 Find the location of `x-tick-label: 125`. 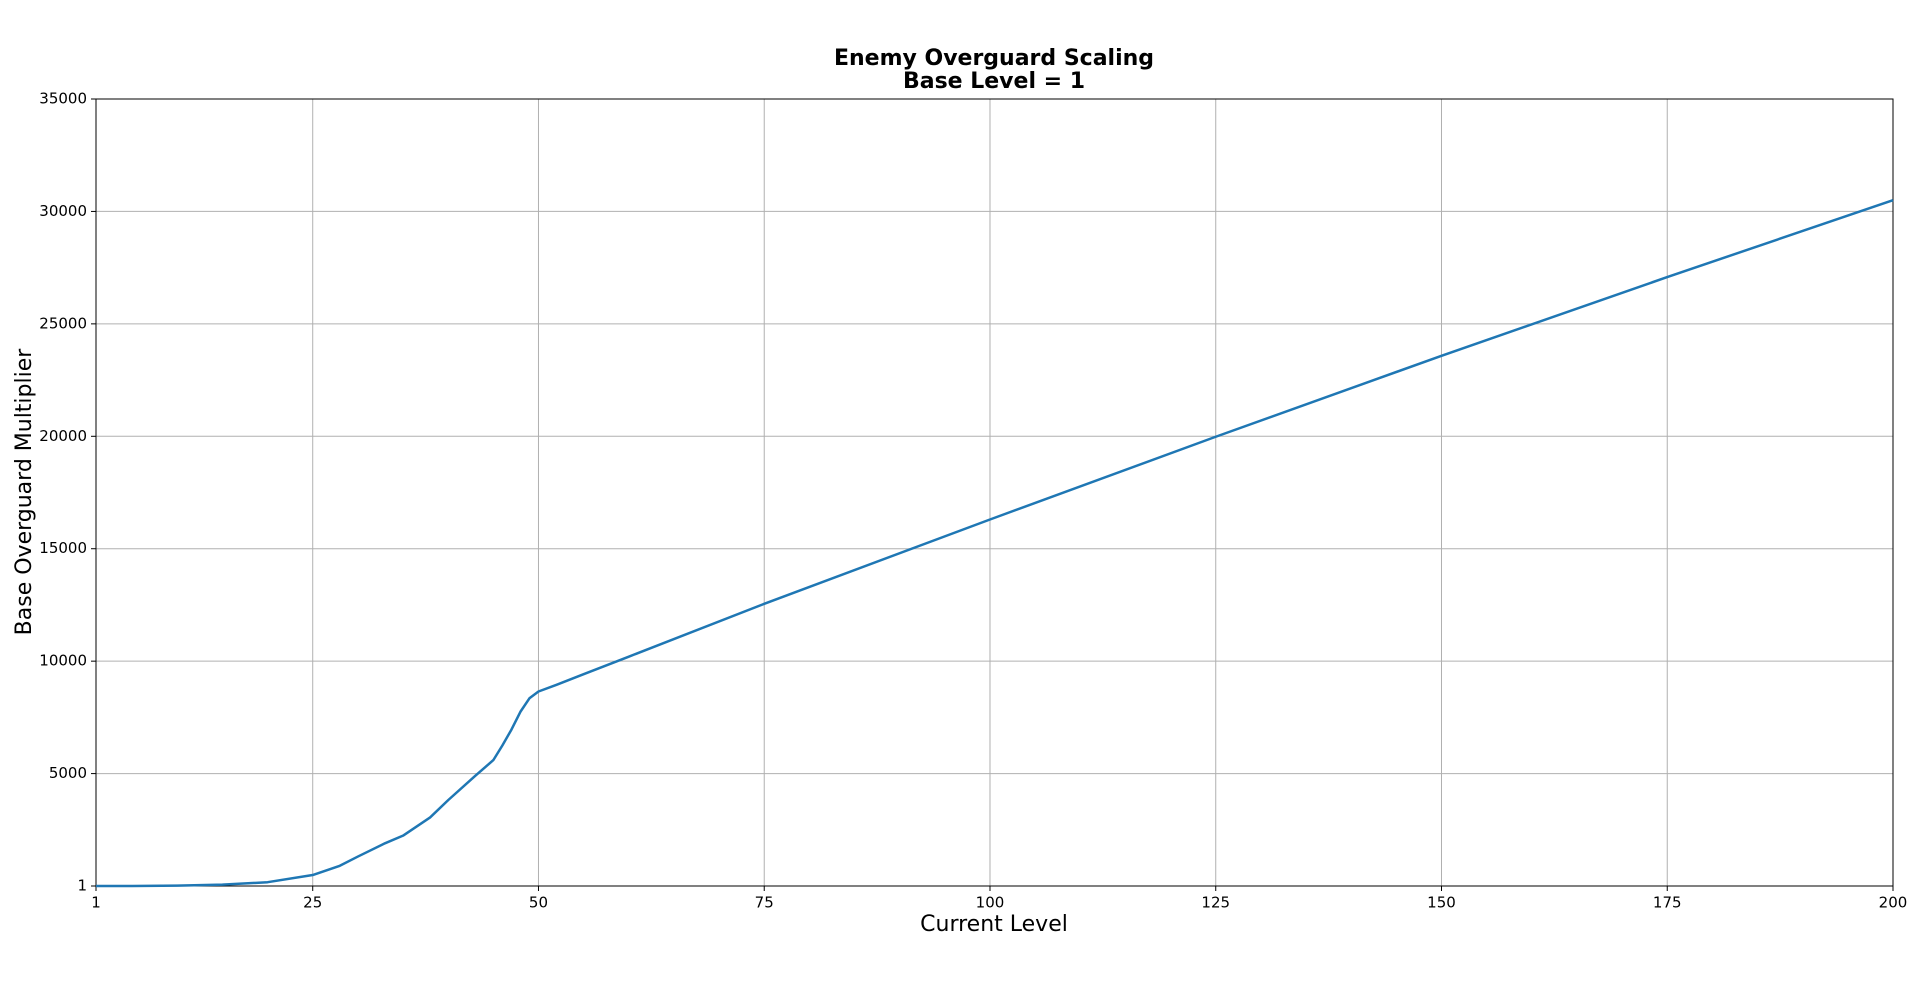

x-tick-label: 125 is located at coordinates (1215, 903).